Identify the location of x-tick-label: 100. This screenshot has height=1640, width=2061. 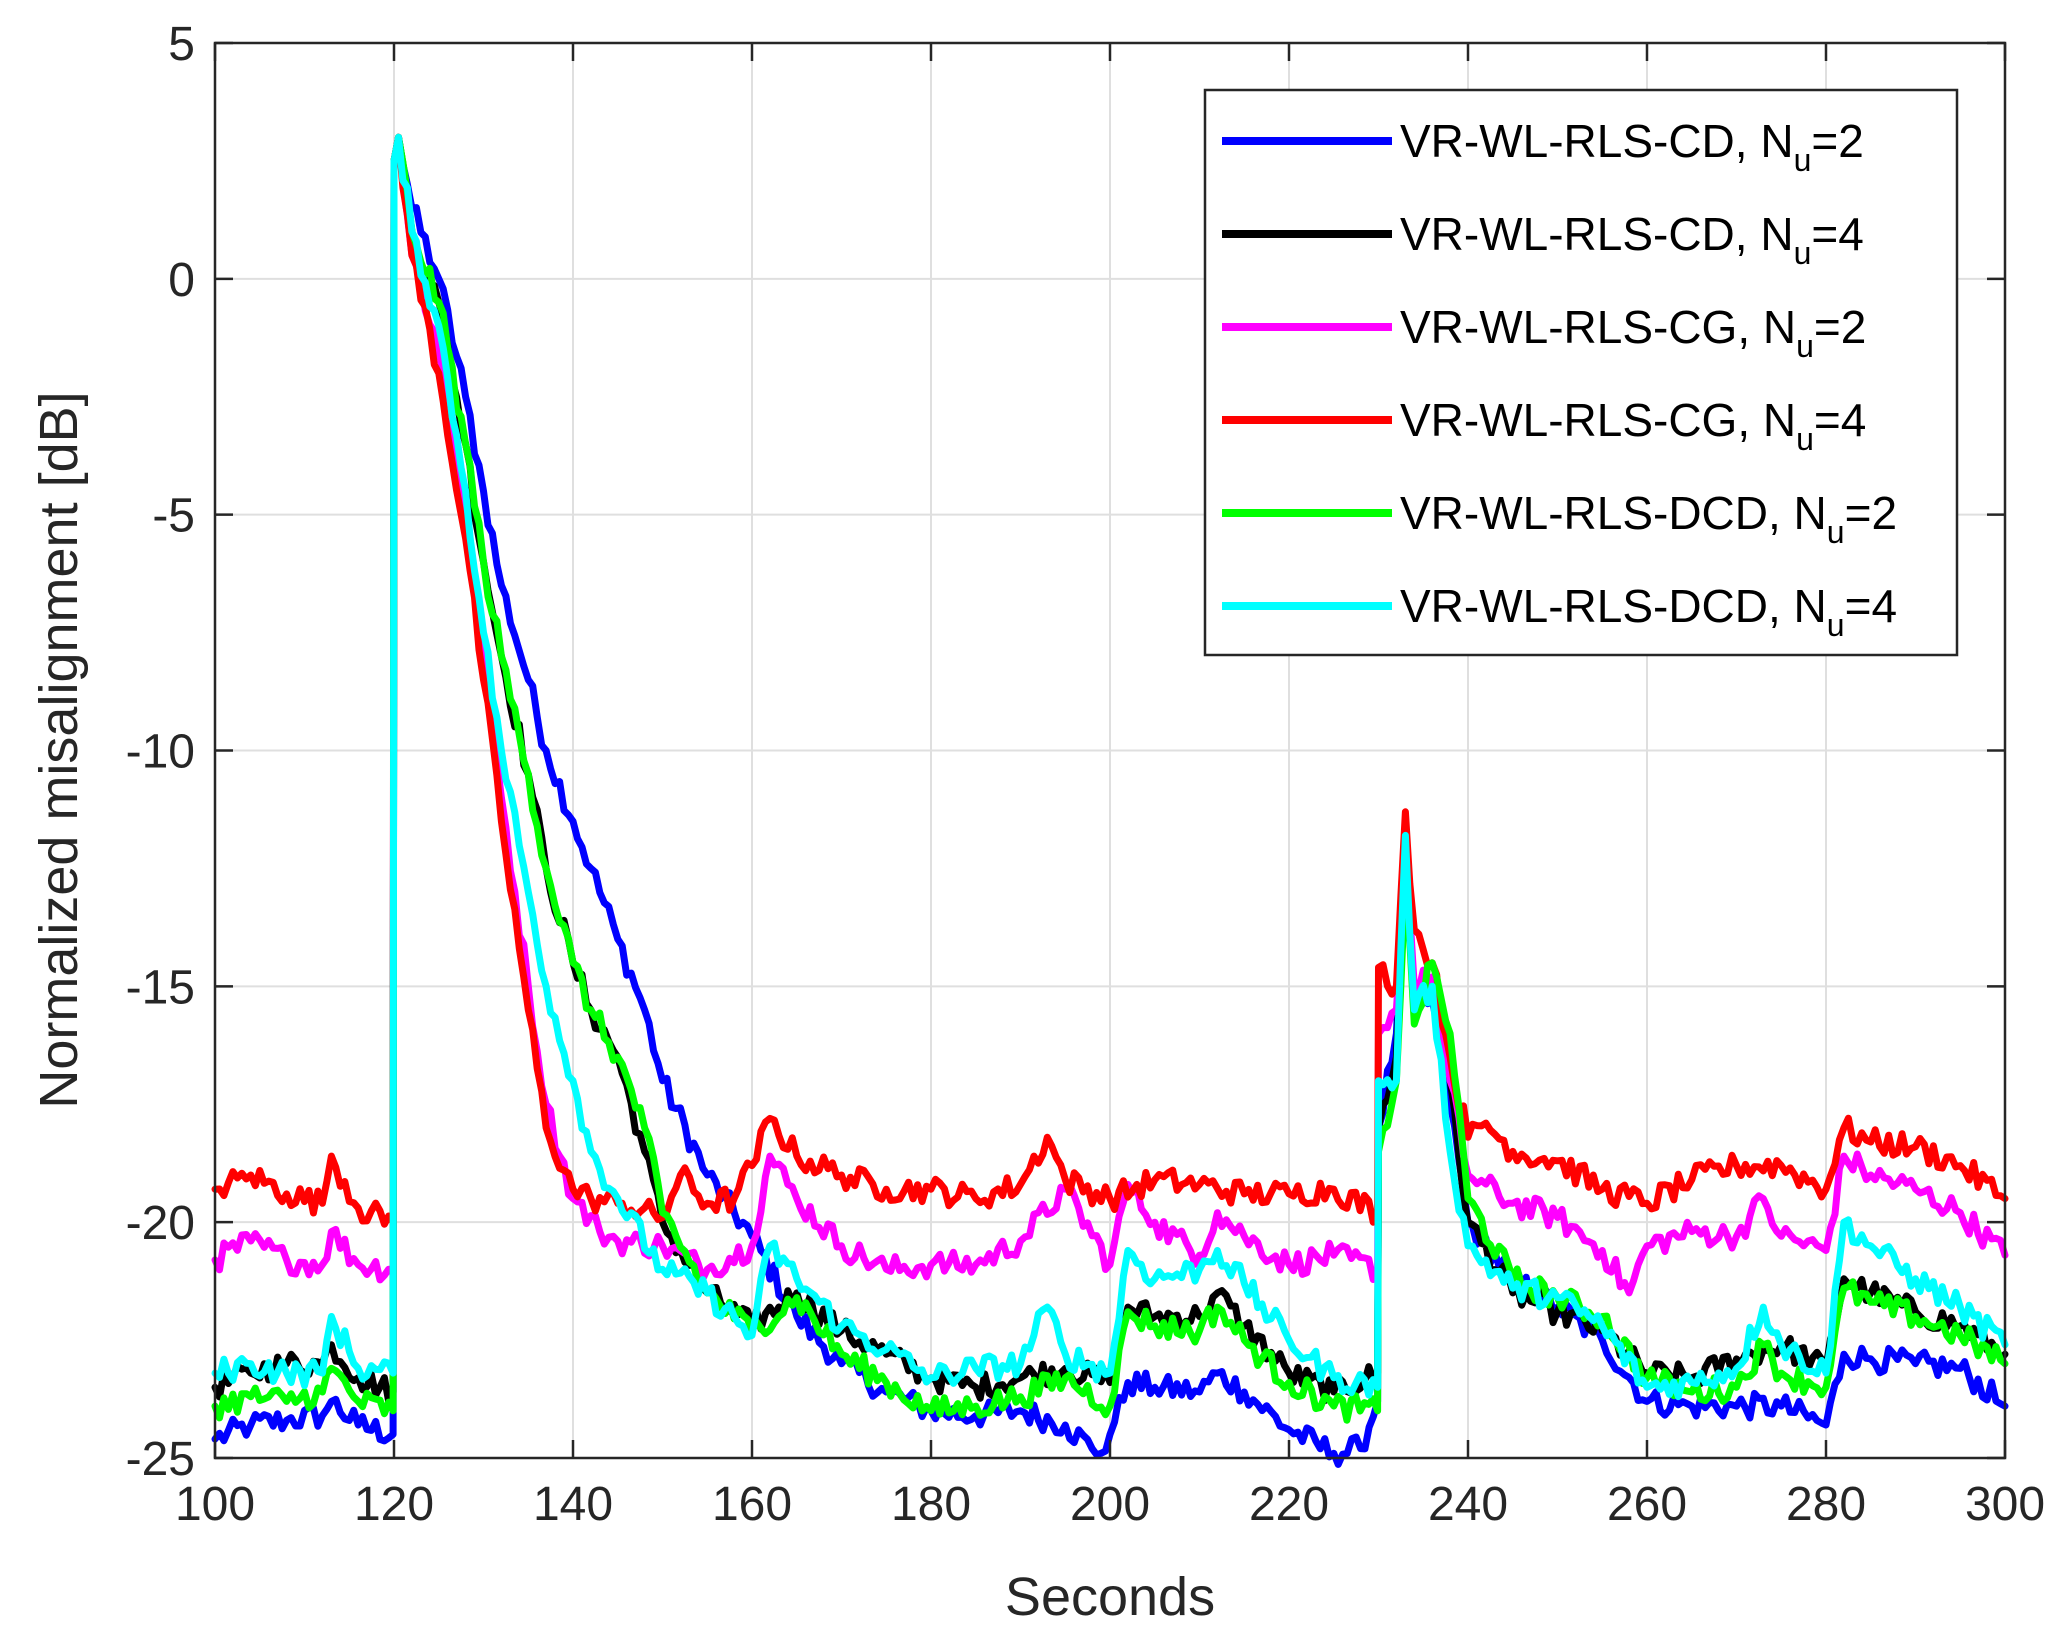
(215, 1504).